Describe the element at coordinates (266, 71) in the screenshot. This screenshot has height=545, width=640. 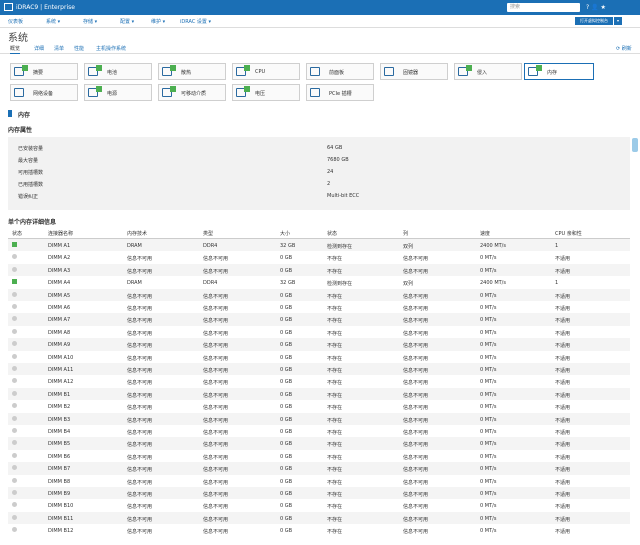
I see `tile: CPU` at that location.